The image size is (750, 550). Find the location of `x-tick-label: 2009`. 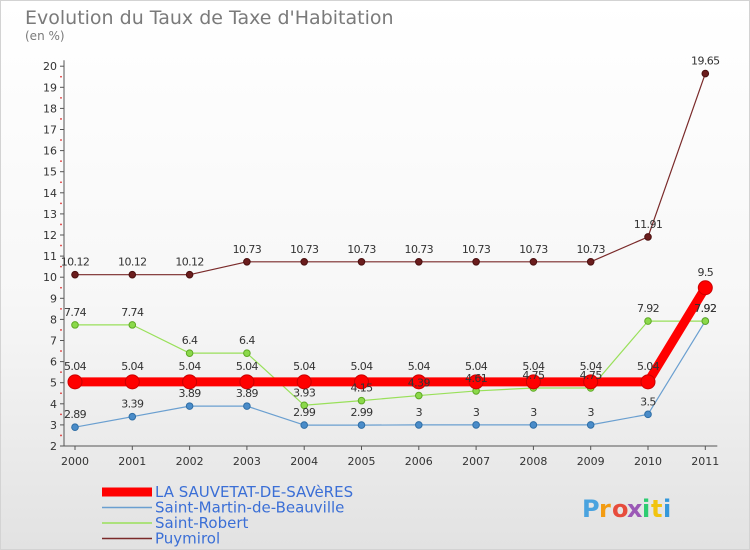

x-tick-label: 2009 is located at coordinates (591, 461).